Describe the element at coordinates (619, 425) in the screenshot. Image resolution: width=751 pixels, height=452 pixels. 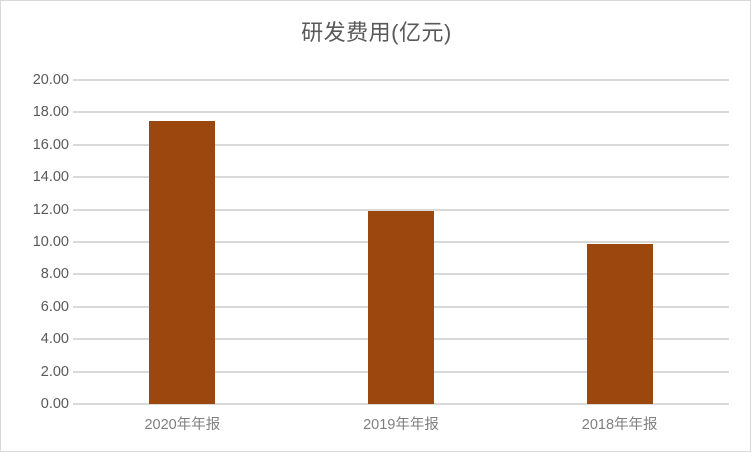
I see `x-axis-tick-label: 2018年年报` at that location.